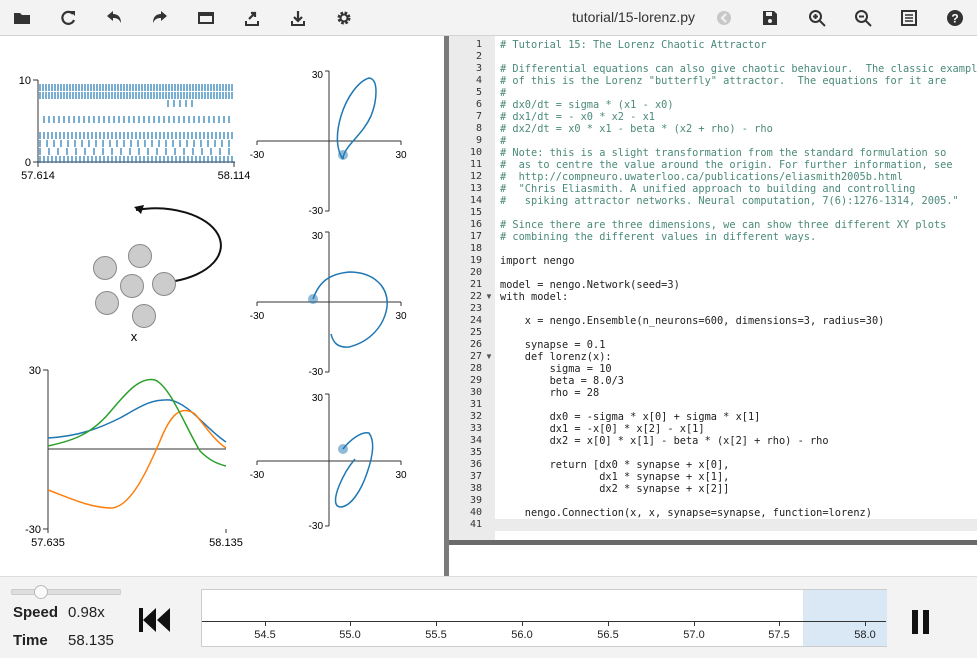 Image resolution: width=977 pixels, height=658 pixels. Describe the element at coordinates (865, 635) in the screenshot. I see `timeline-tick-label: 58.0` at that location.